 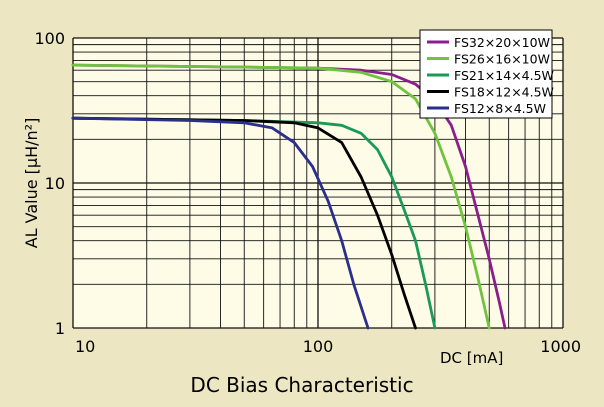 I want to click on legend-label: FS32×20×10W, so click(x=502, y=42).